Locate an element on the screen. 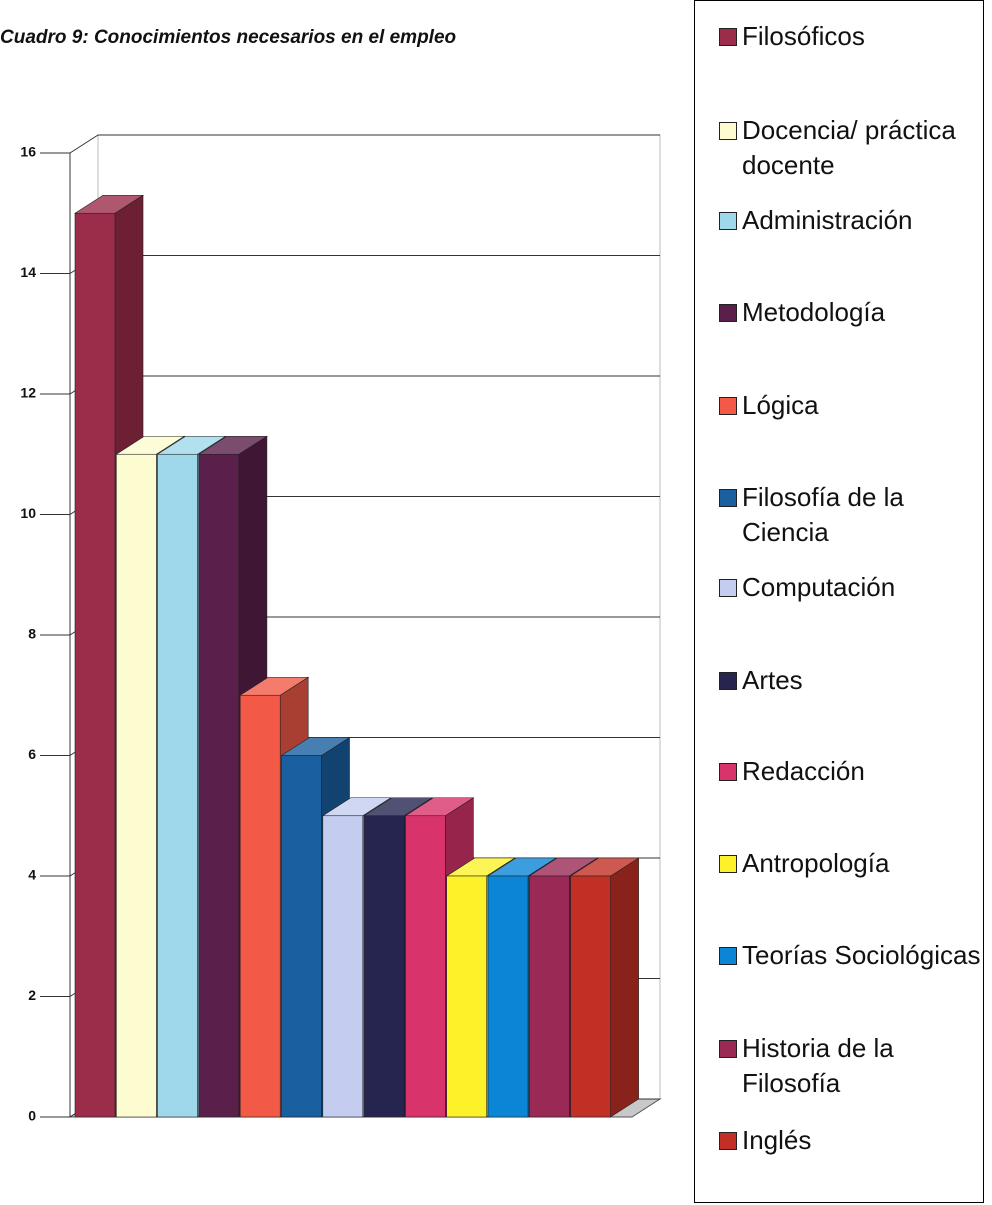 This screenshot has height=1205, width=992. legend-entry: Redacción is located at coordinates (850, 771).